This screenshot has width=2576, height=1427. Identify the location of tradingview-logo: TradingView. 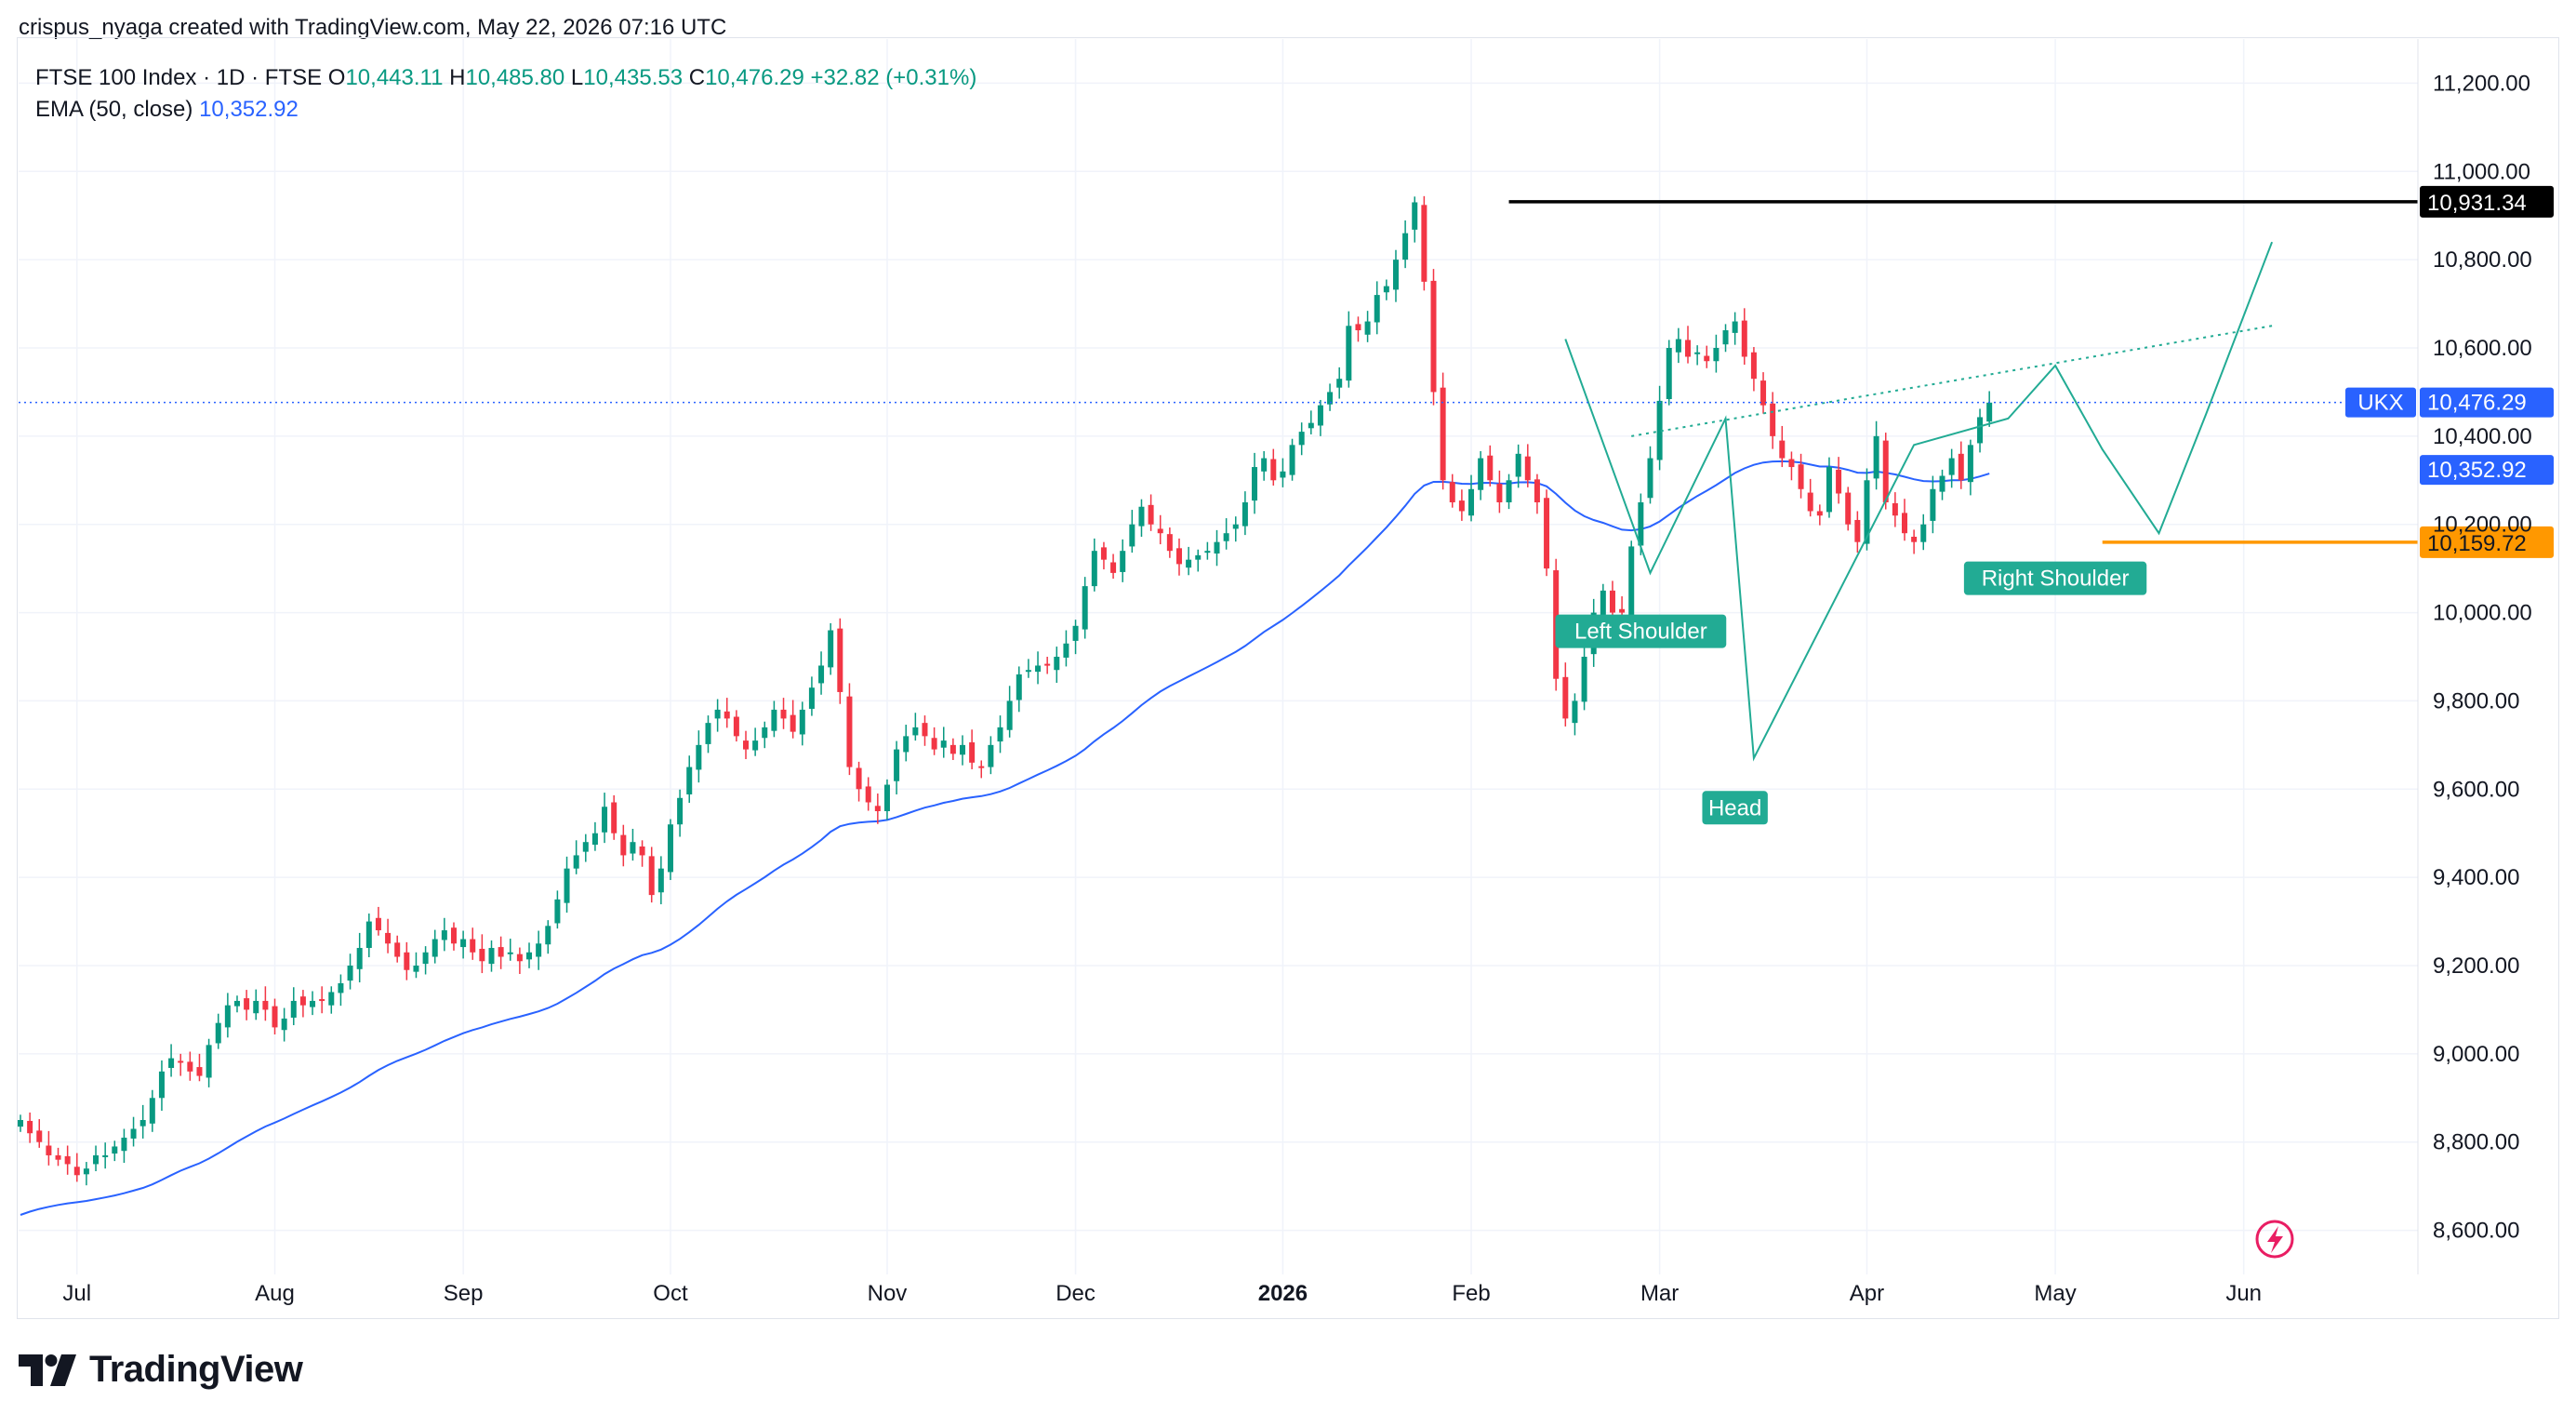
(161, 1370).